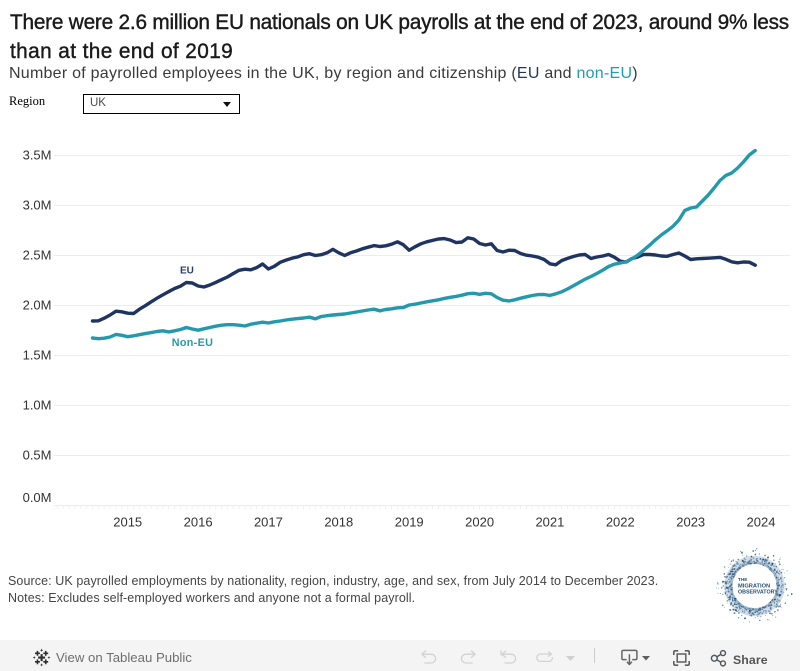 This screenshot has width=800, height=671. I want to click on svg-text: THE, so click(742, 579).